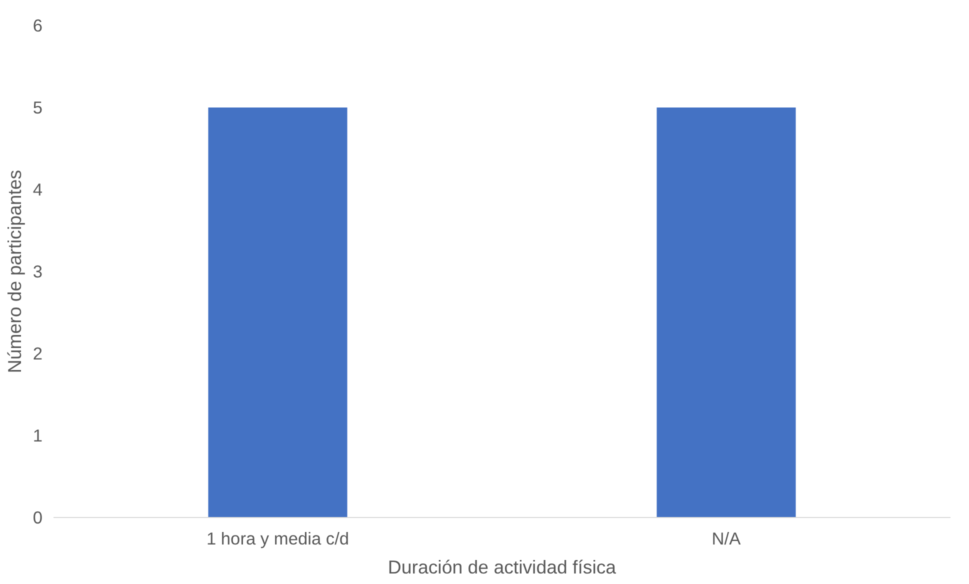 The image size is (969, 584). Describe the element at coordinates (37, 436) in the screenshot. I see `y-tick-label: 1` at that location.